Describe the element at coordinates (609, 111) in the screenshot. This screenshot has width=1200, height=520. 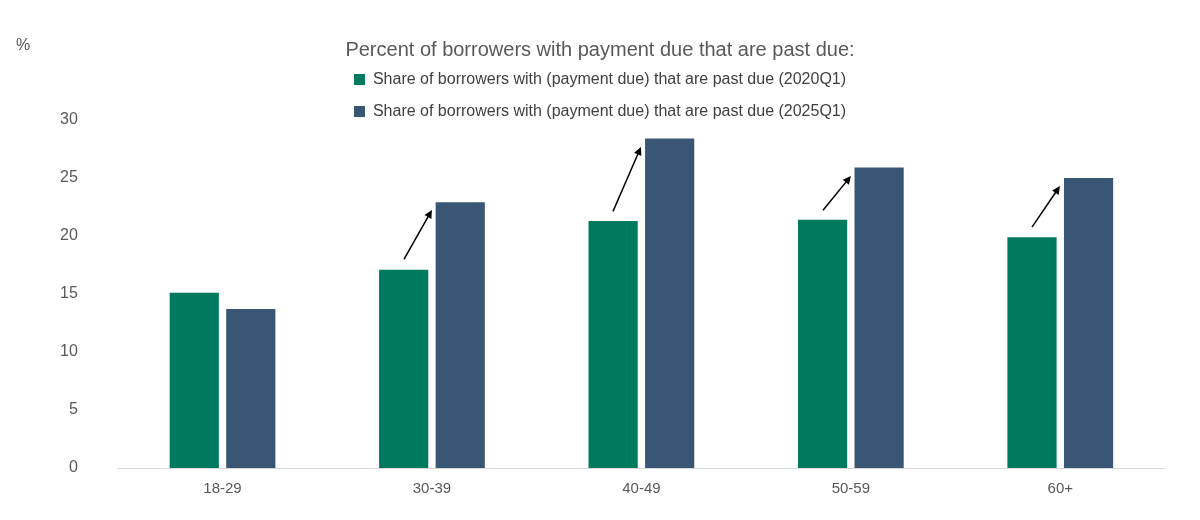
I see `legend-label: Share of borrowers with (payment due) that are past due (2025Q1)` at that location.